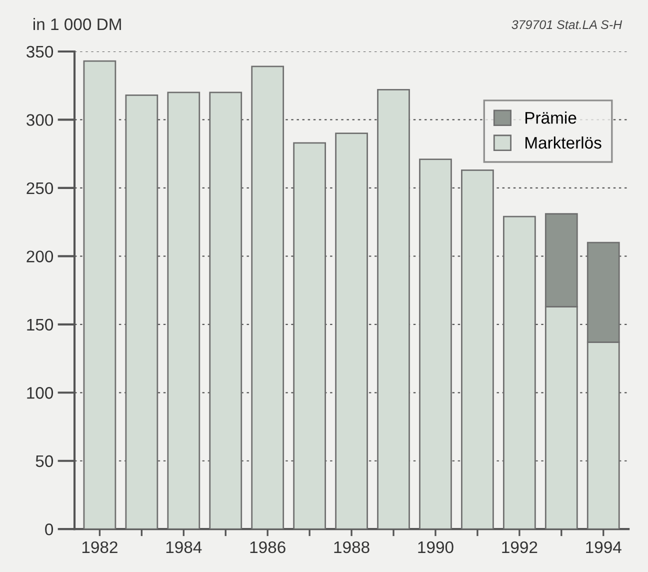  What do you see at coordinates (268, 547) in the screenshot?
I see `x-tick-label: 1986` at bounding box center [268, 547].